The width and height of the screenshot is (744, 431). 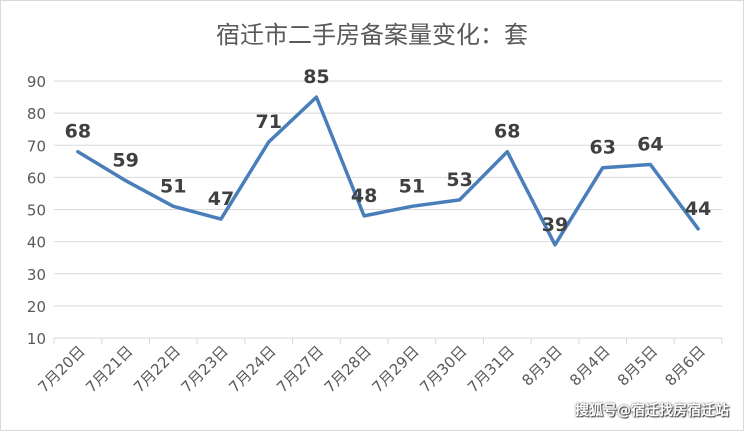 I want to click on x-tick-label: 7月31日, so click(x=491, y=369).